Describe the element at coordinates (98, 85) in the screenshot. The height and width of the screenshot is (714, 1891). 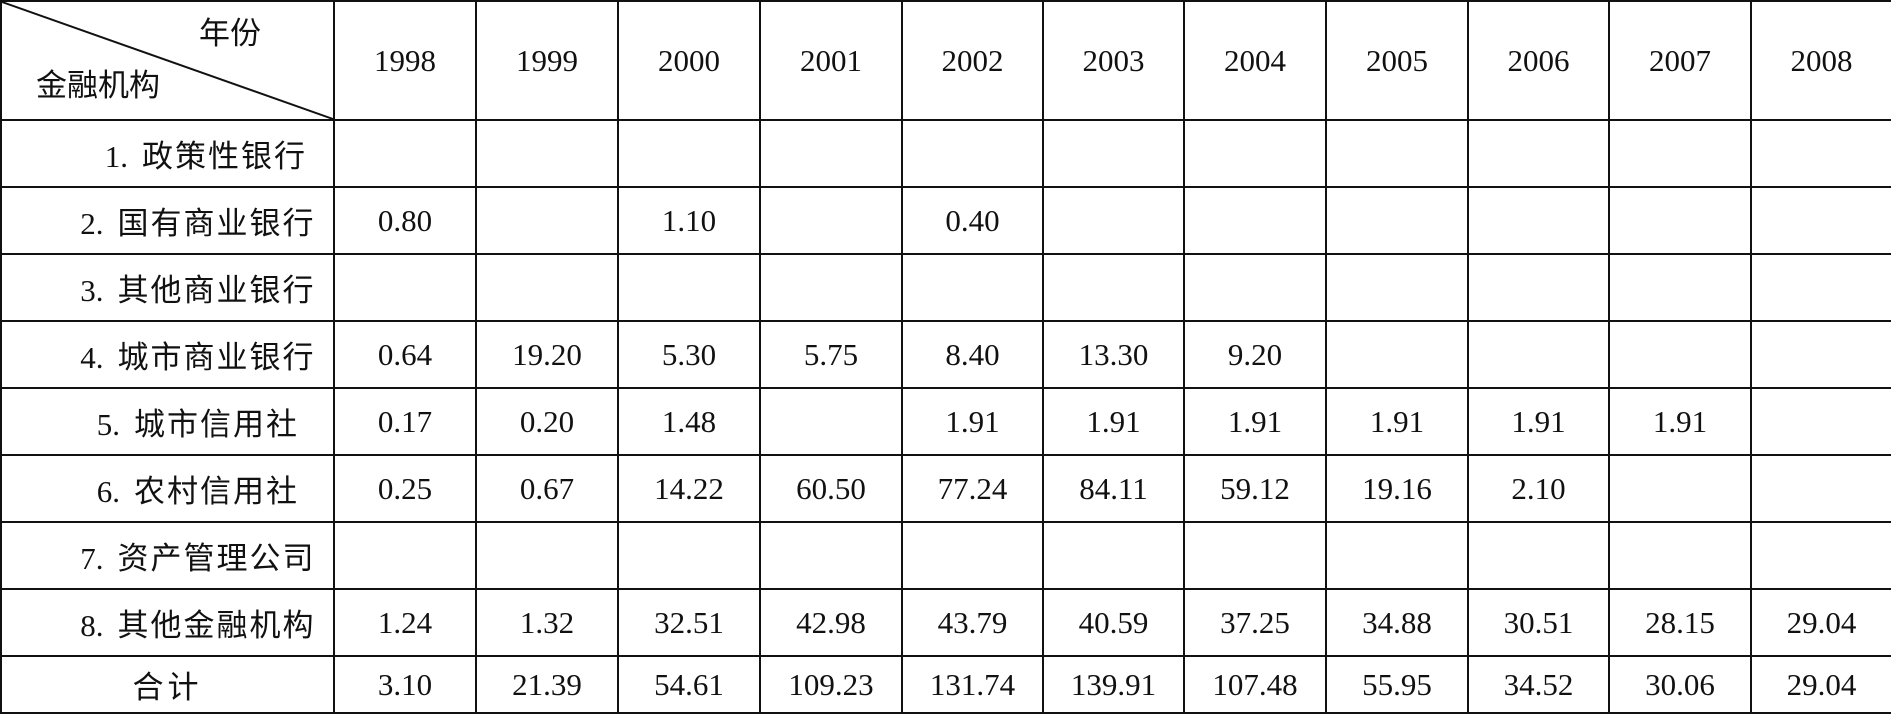
I see `institution-axis-label: 金融机构` at that location.